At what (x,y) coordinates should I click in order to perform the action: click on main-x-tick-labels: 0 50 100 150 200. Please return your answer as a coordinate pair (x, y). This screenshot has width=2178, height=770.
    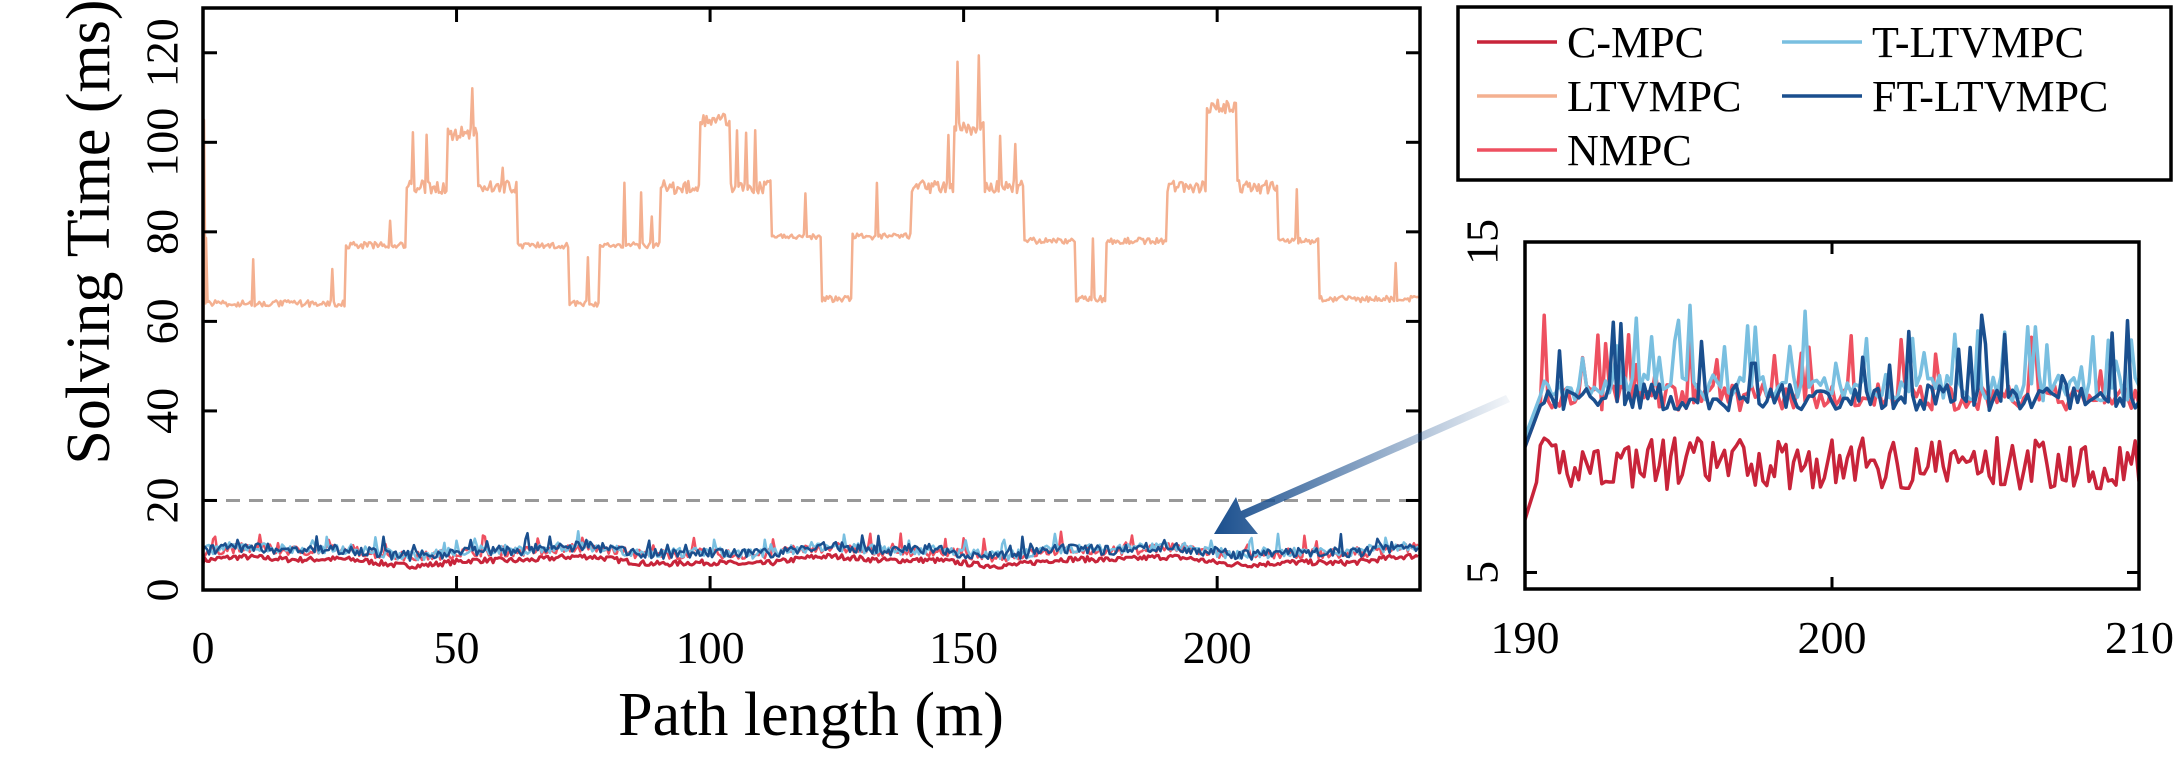
    Looking at the image, I should click on (722, 647).